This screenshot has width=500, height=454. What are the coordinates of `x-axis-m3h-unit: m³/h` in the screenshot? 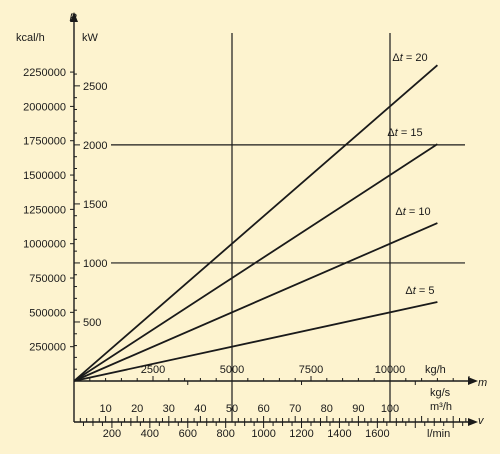 It's located at (441, 407).